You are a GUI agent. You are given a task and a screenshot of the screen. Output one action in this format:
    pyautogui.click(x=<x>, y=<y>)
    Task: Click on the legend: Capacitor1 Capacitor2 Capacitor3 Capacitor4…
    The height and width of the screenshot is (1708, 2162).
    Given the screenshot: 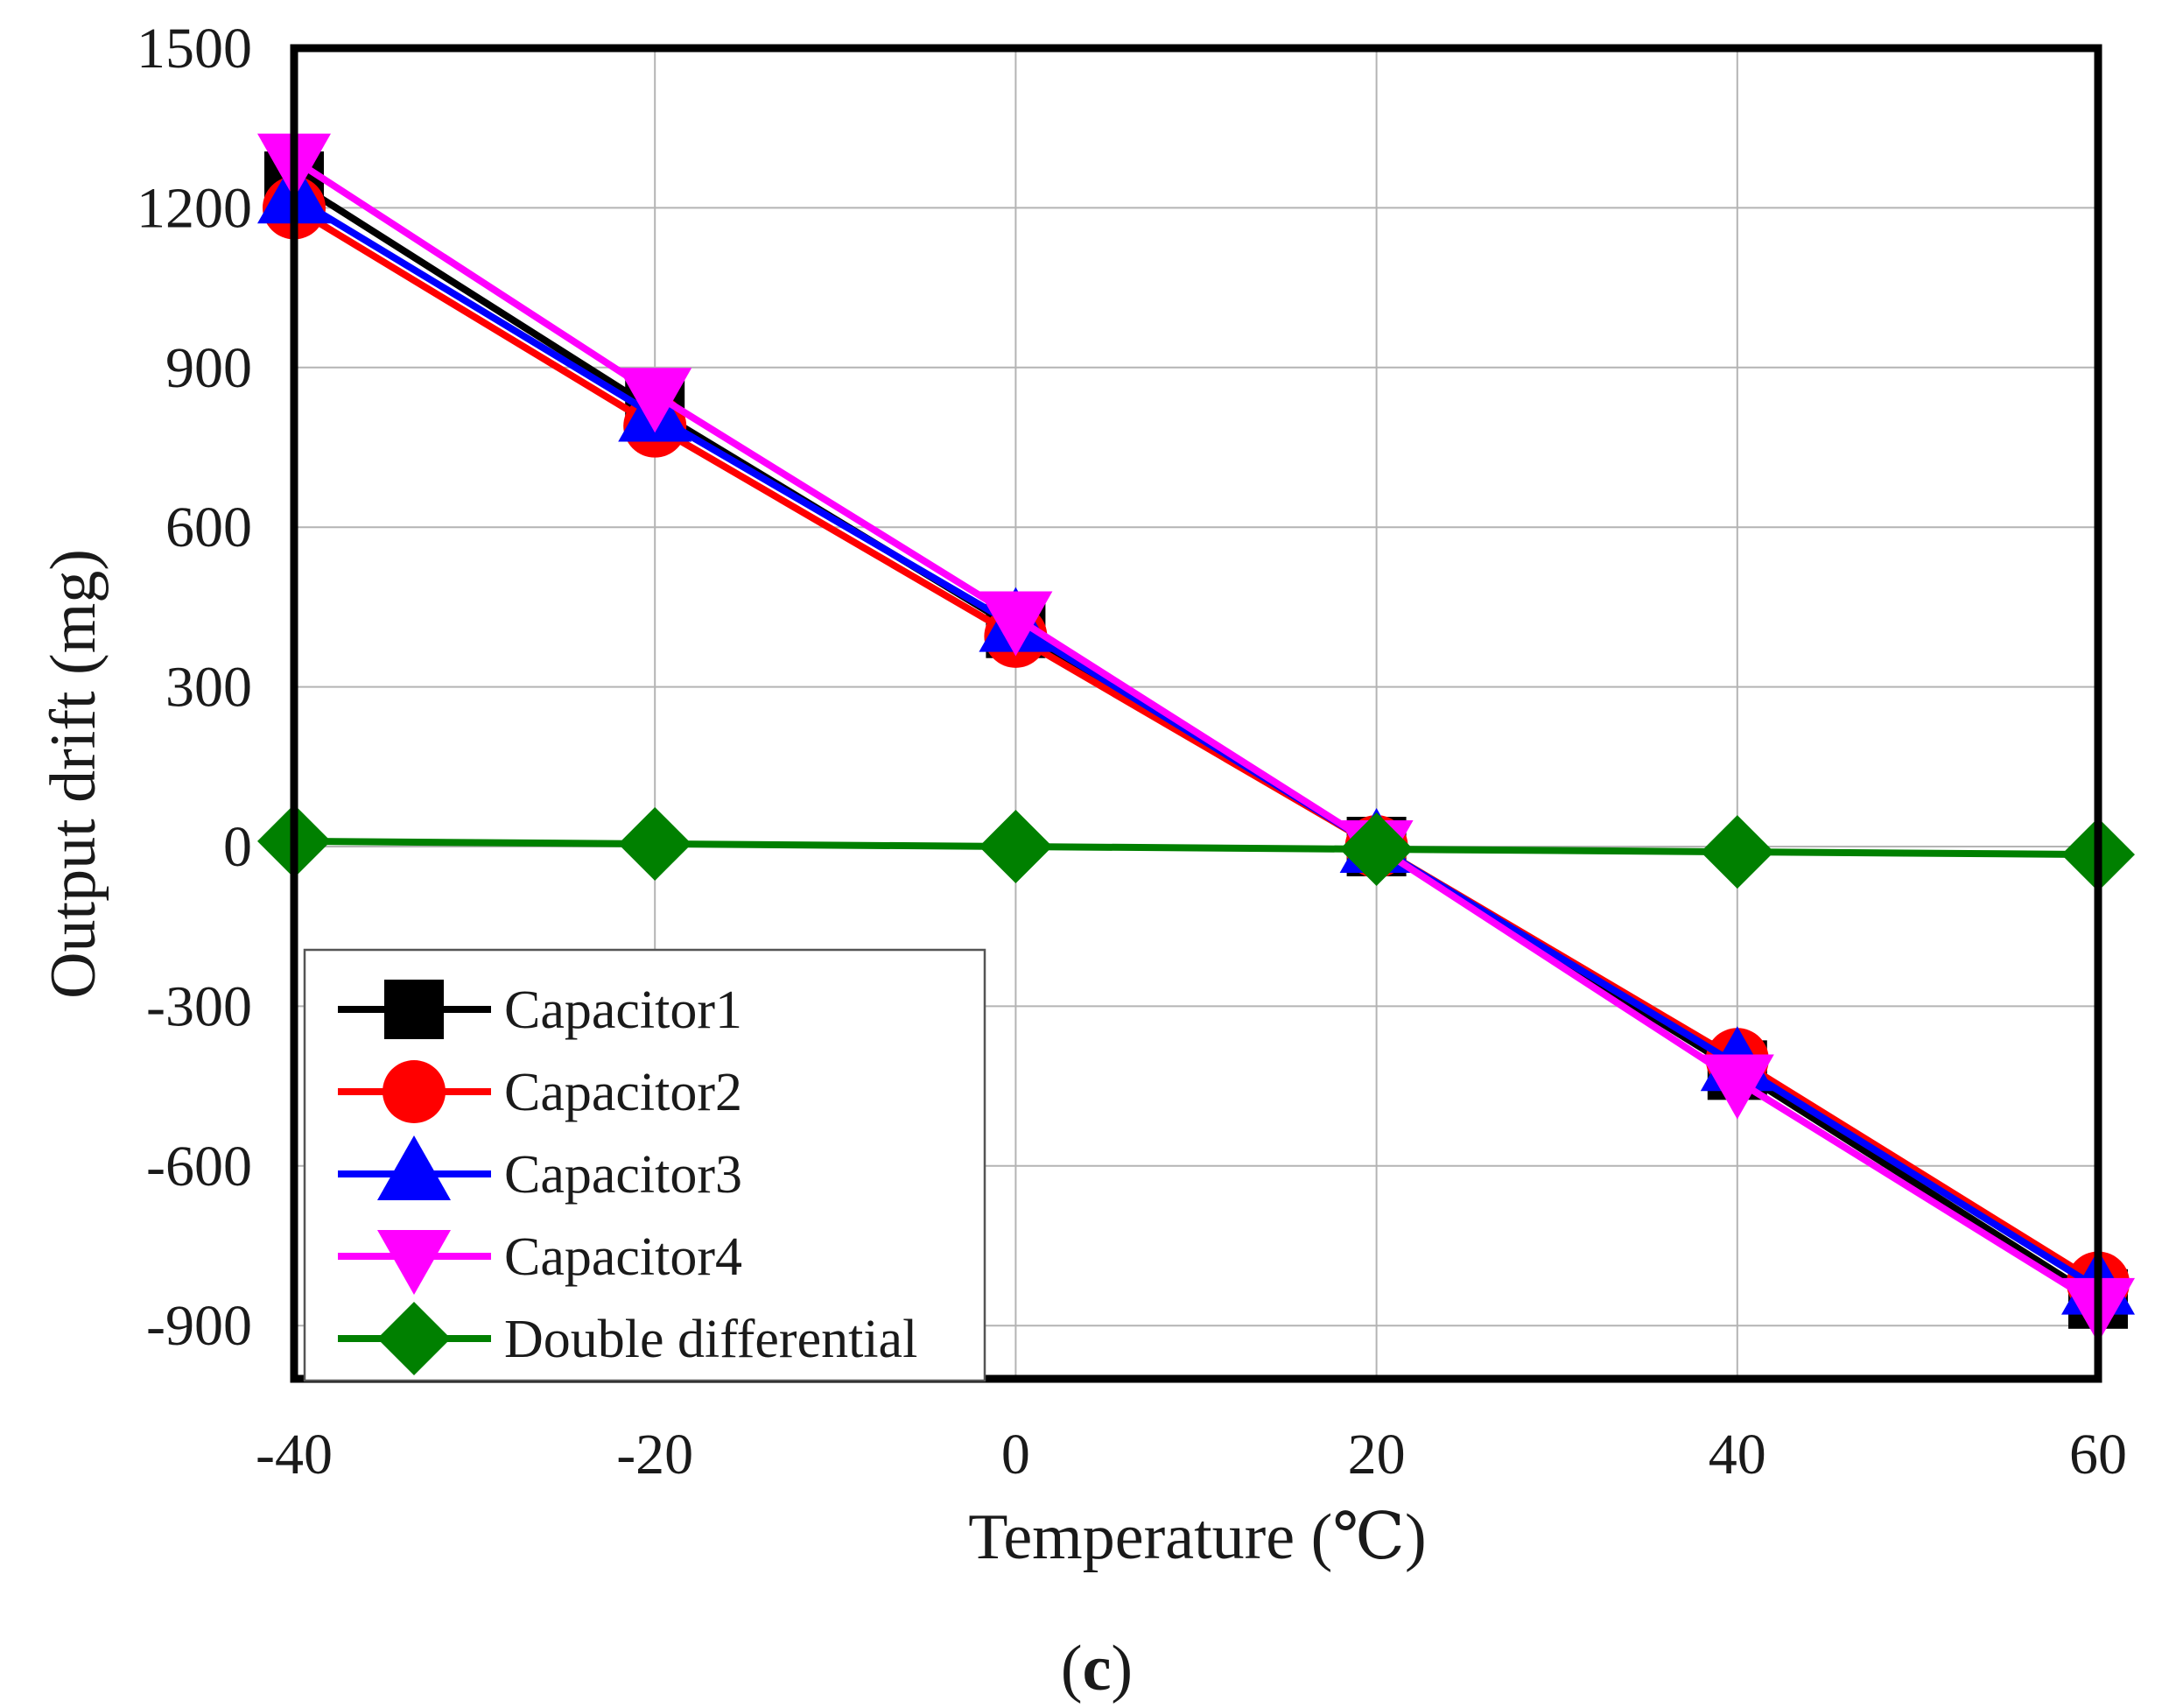 What is the action you would take?
    pyautogui.click(x=644, y=1165)
    